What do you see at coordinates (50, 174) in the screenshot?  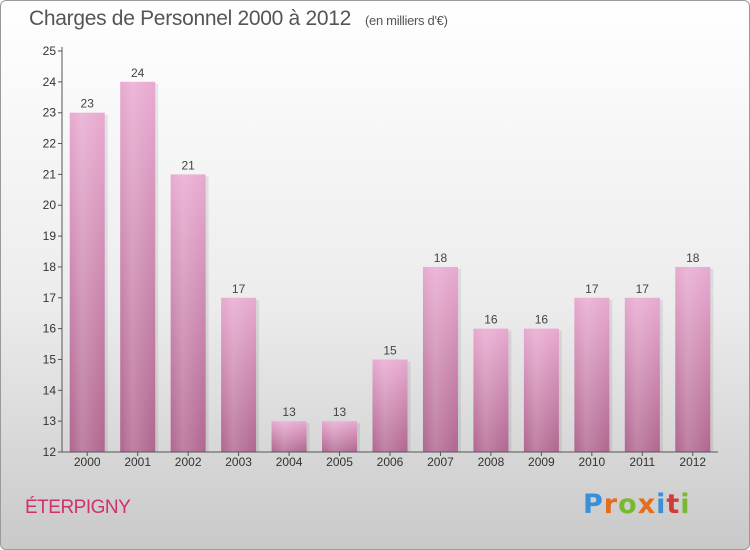 I see `y-tick-label-21: 21` at bounding box center [50, 174].